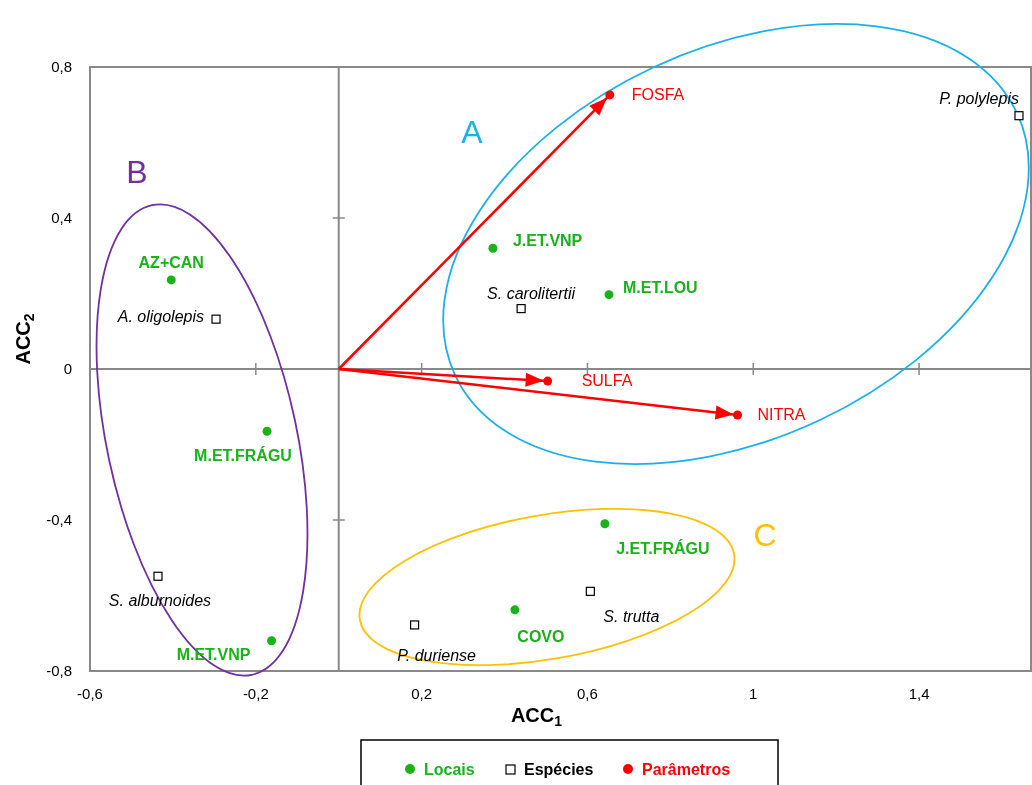 This screenshot has height=785, width=1032. What do you see at coordinates (59, 670) in the screenshot?
I see `y-tick-label: -0,8` at bounding box center [59, 670].